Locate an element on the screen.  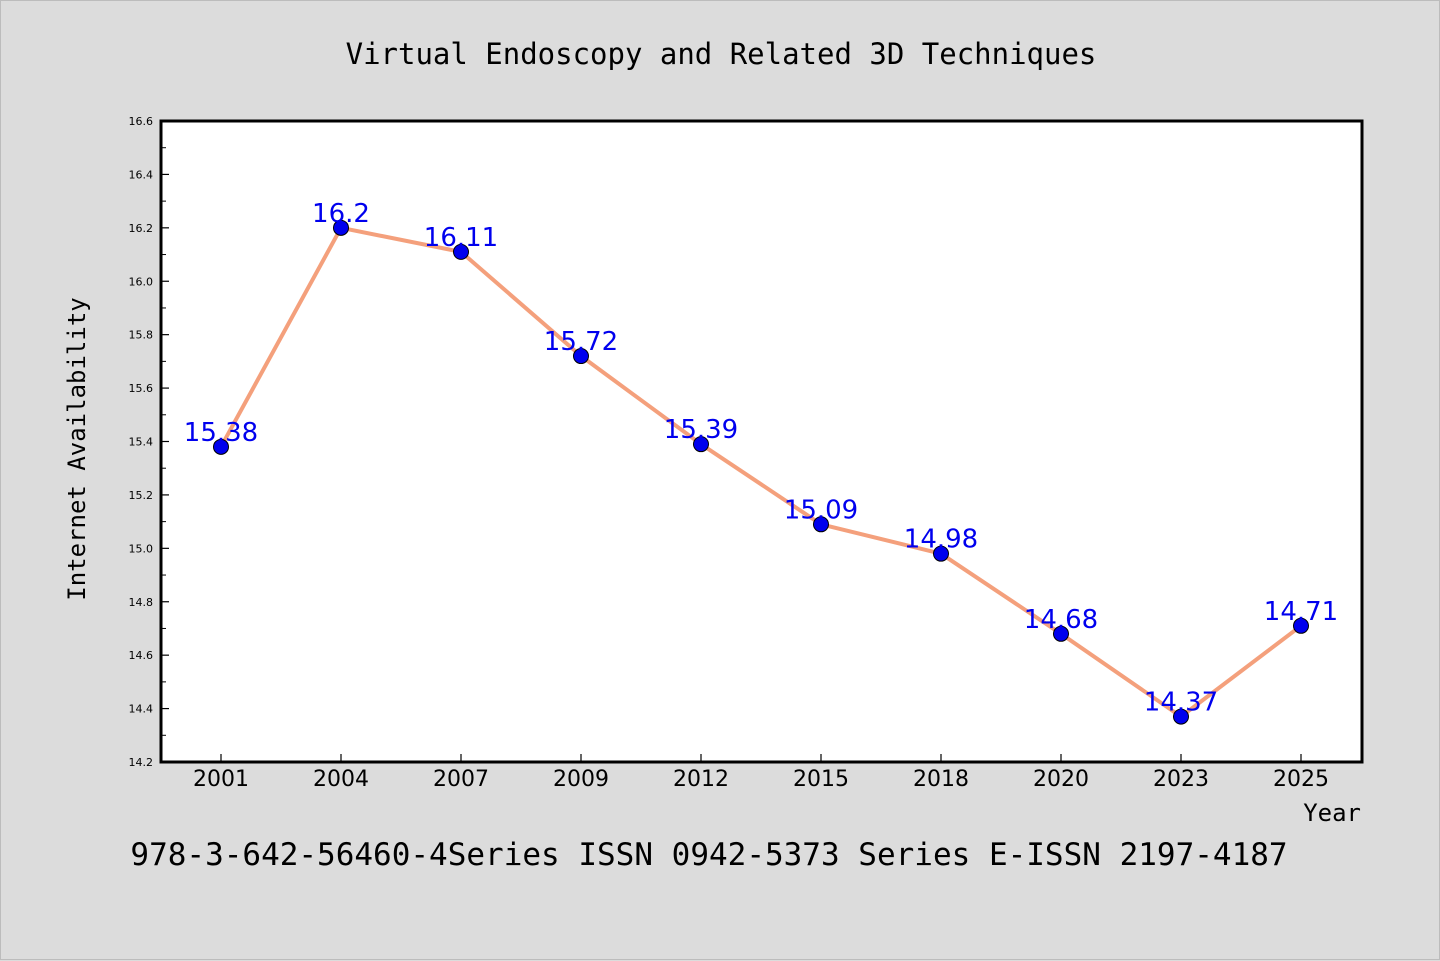
y-tick-label: 16.6 is located at coordinates (141, 121).